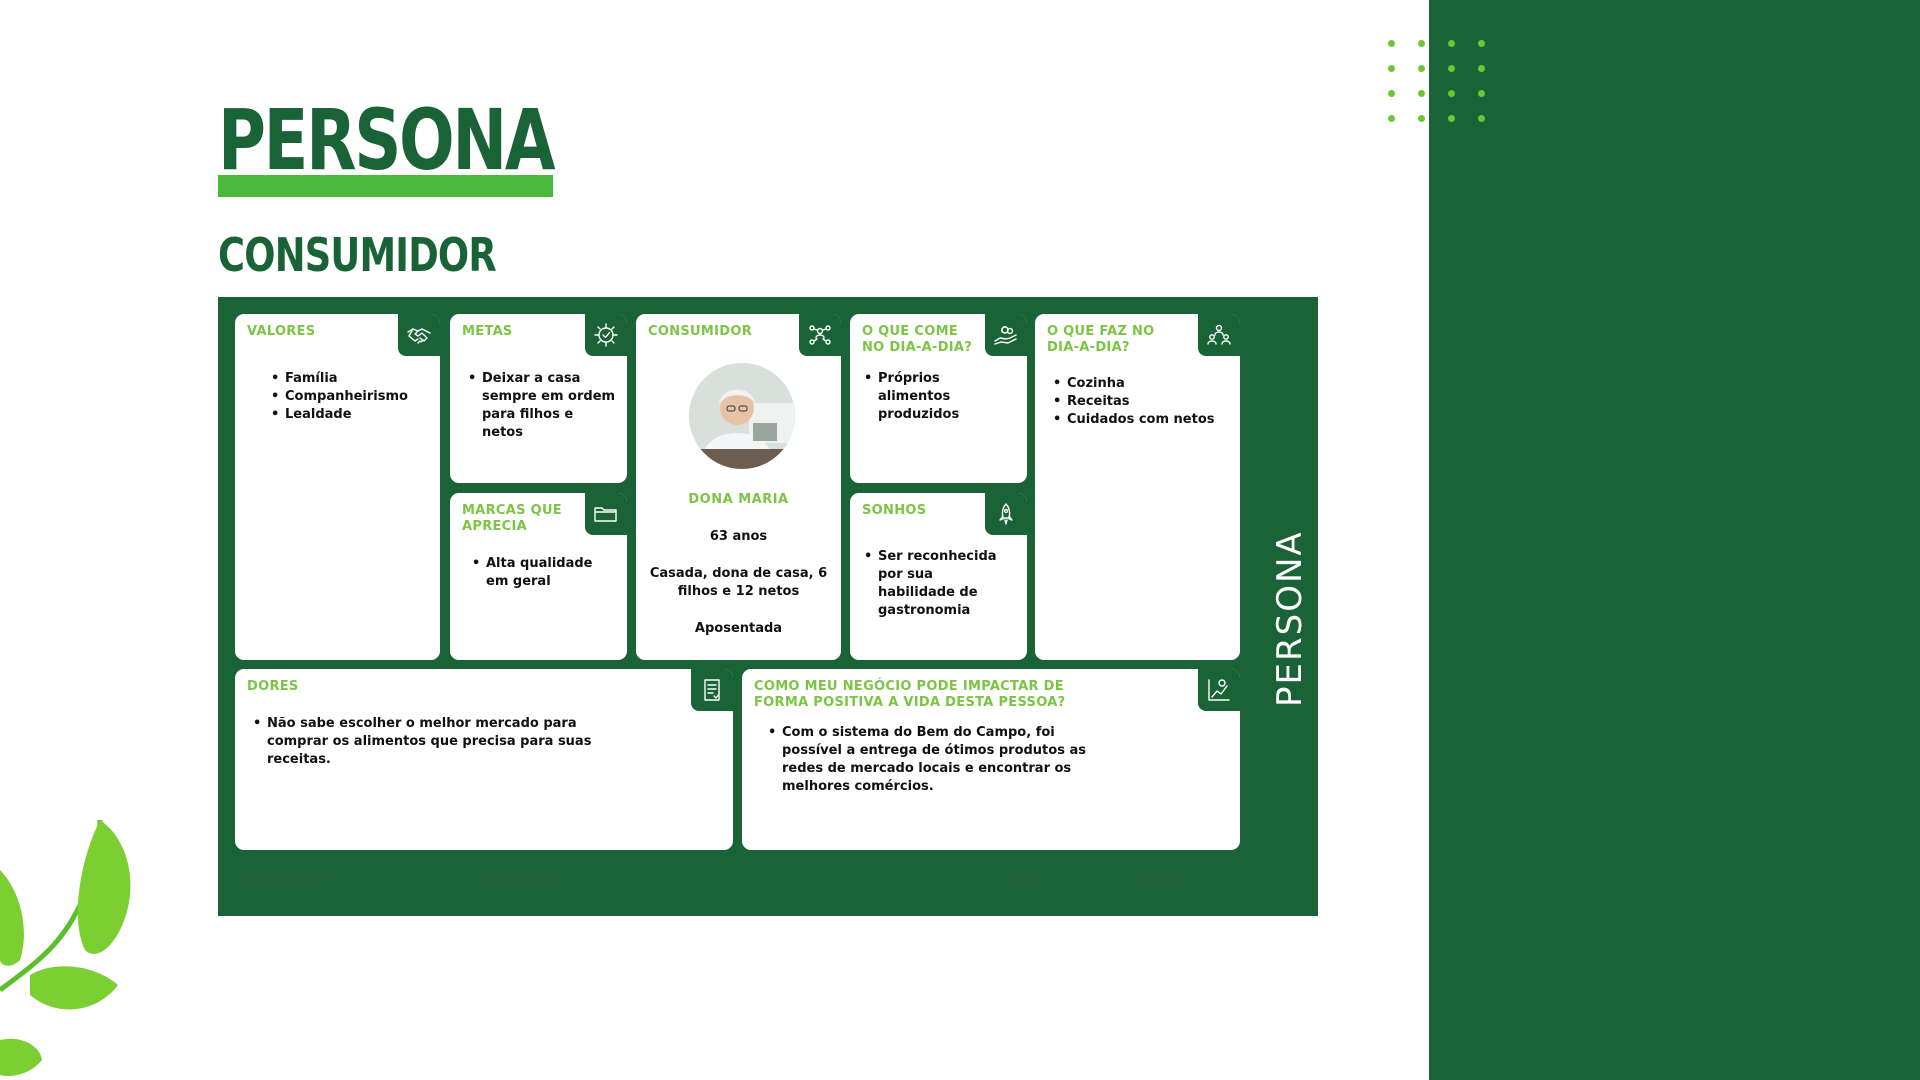 Image resolution: width=1920 pixels, height=1080 pixels. What do you see at coordinates (339, 415) in the screenshot?
I see `list-item: Lealdade` at bounding box center [339, 415].